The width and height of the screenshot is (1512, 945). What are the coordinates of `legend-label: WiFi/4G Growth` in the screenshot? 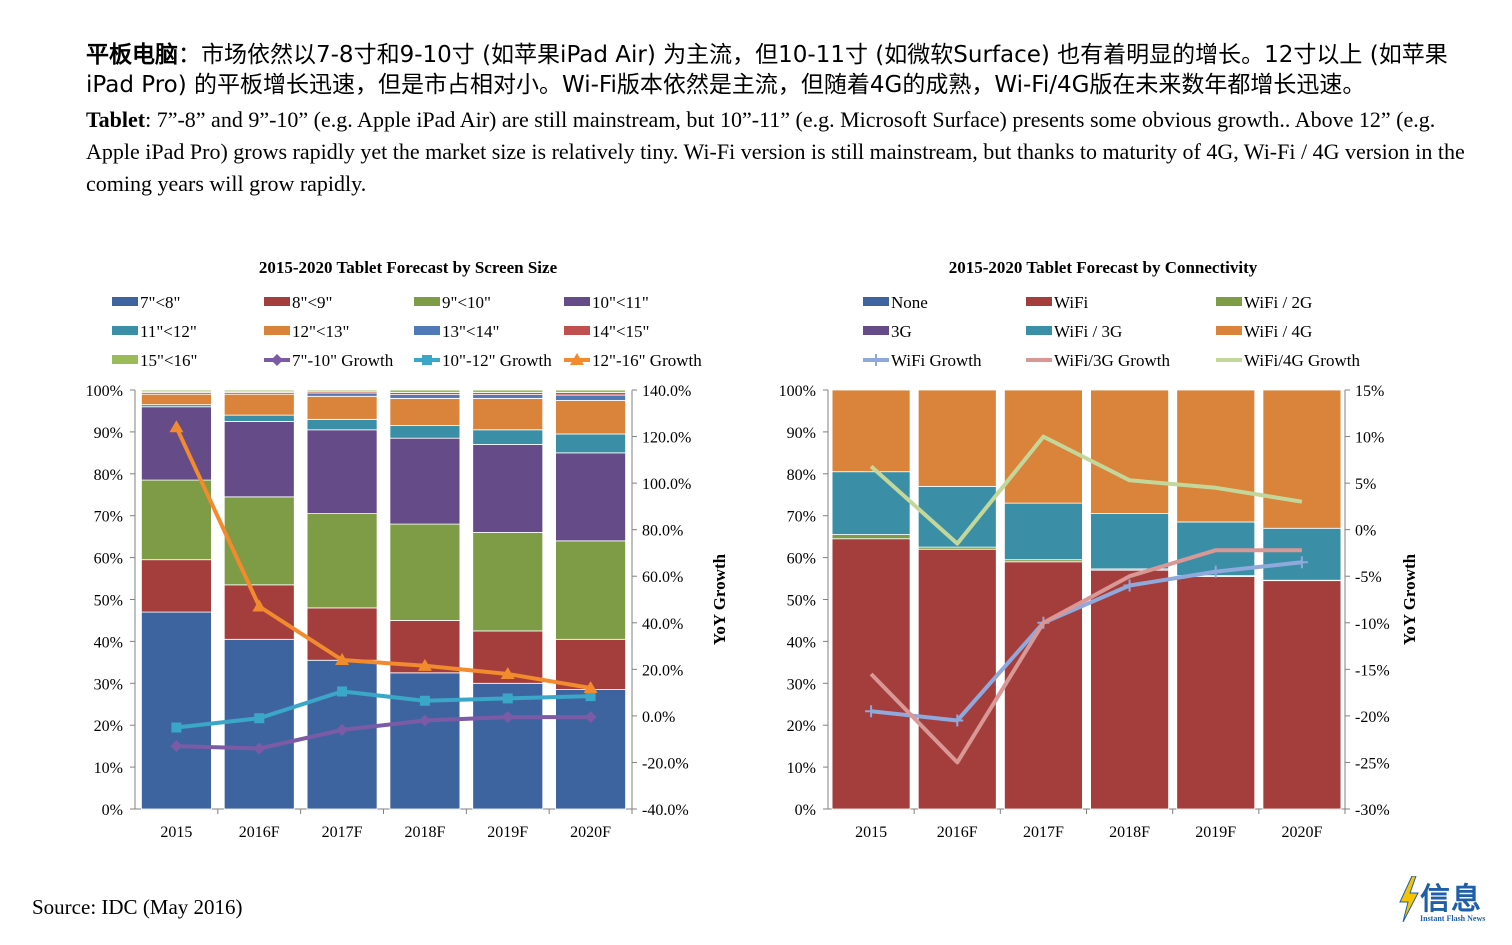 It's located at (1302, 360).